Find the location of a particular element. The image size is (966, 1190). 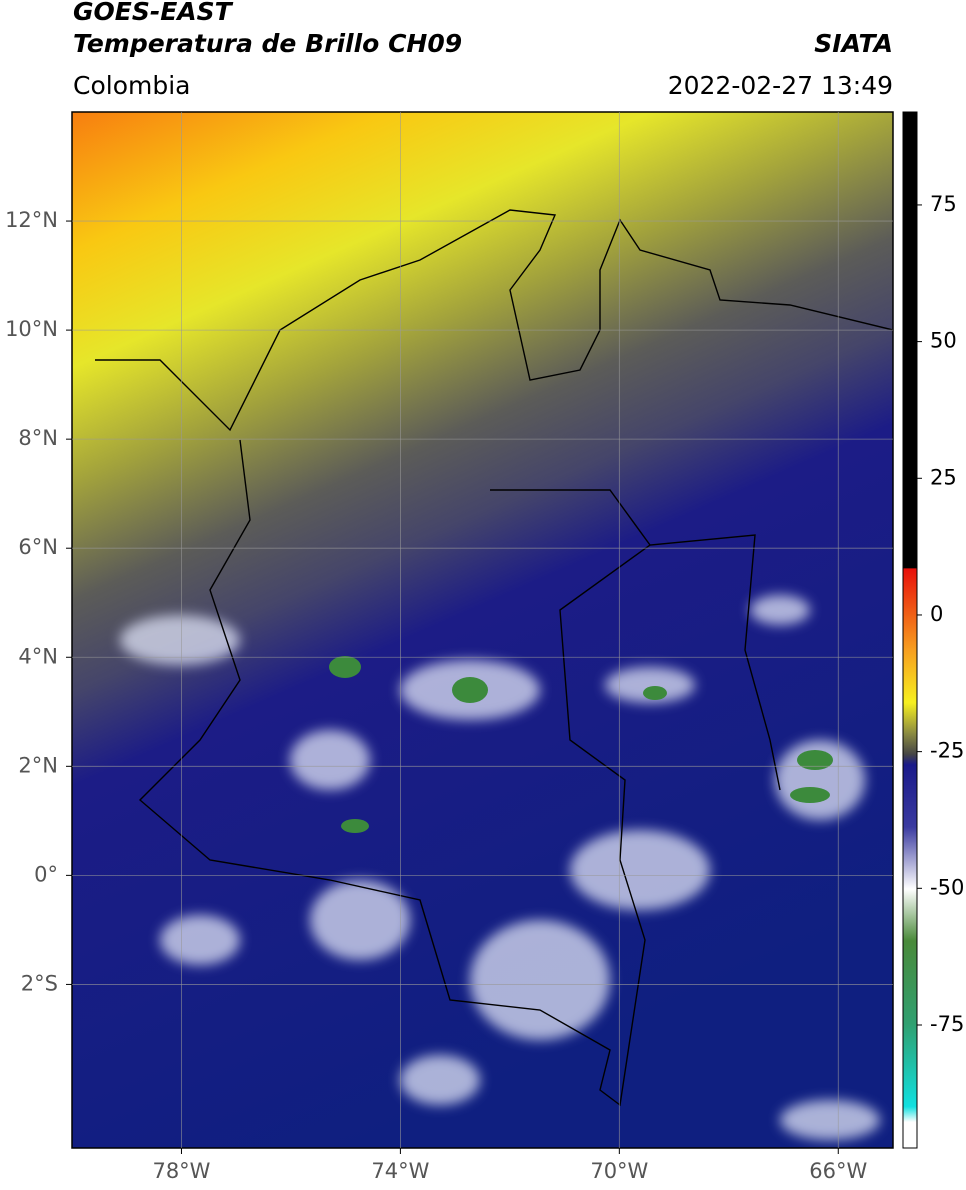

y-tick-label: 8°N is located at coordinates (38, 438).